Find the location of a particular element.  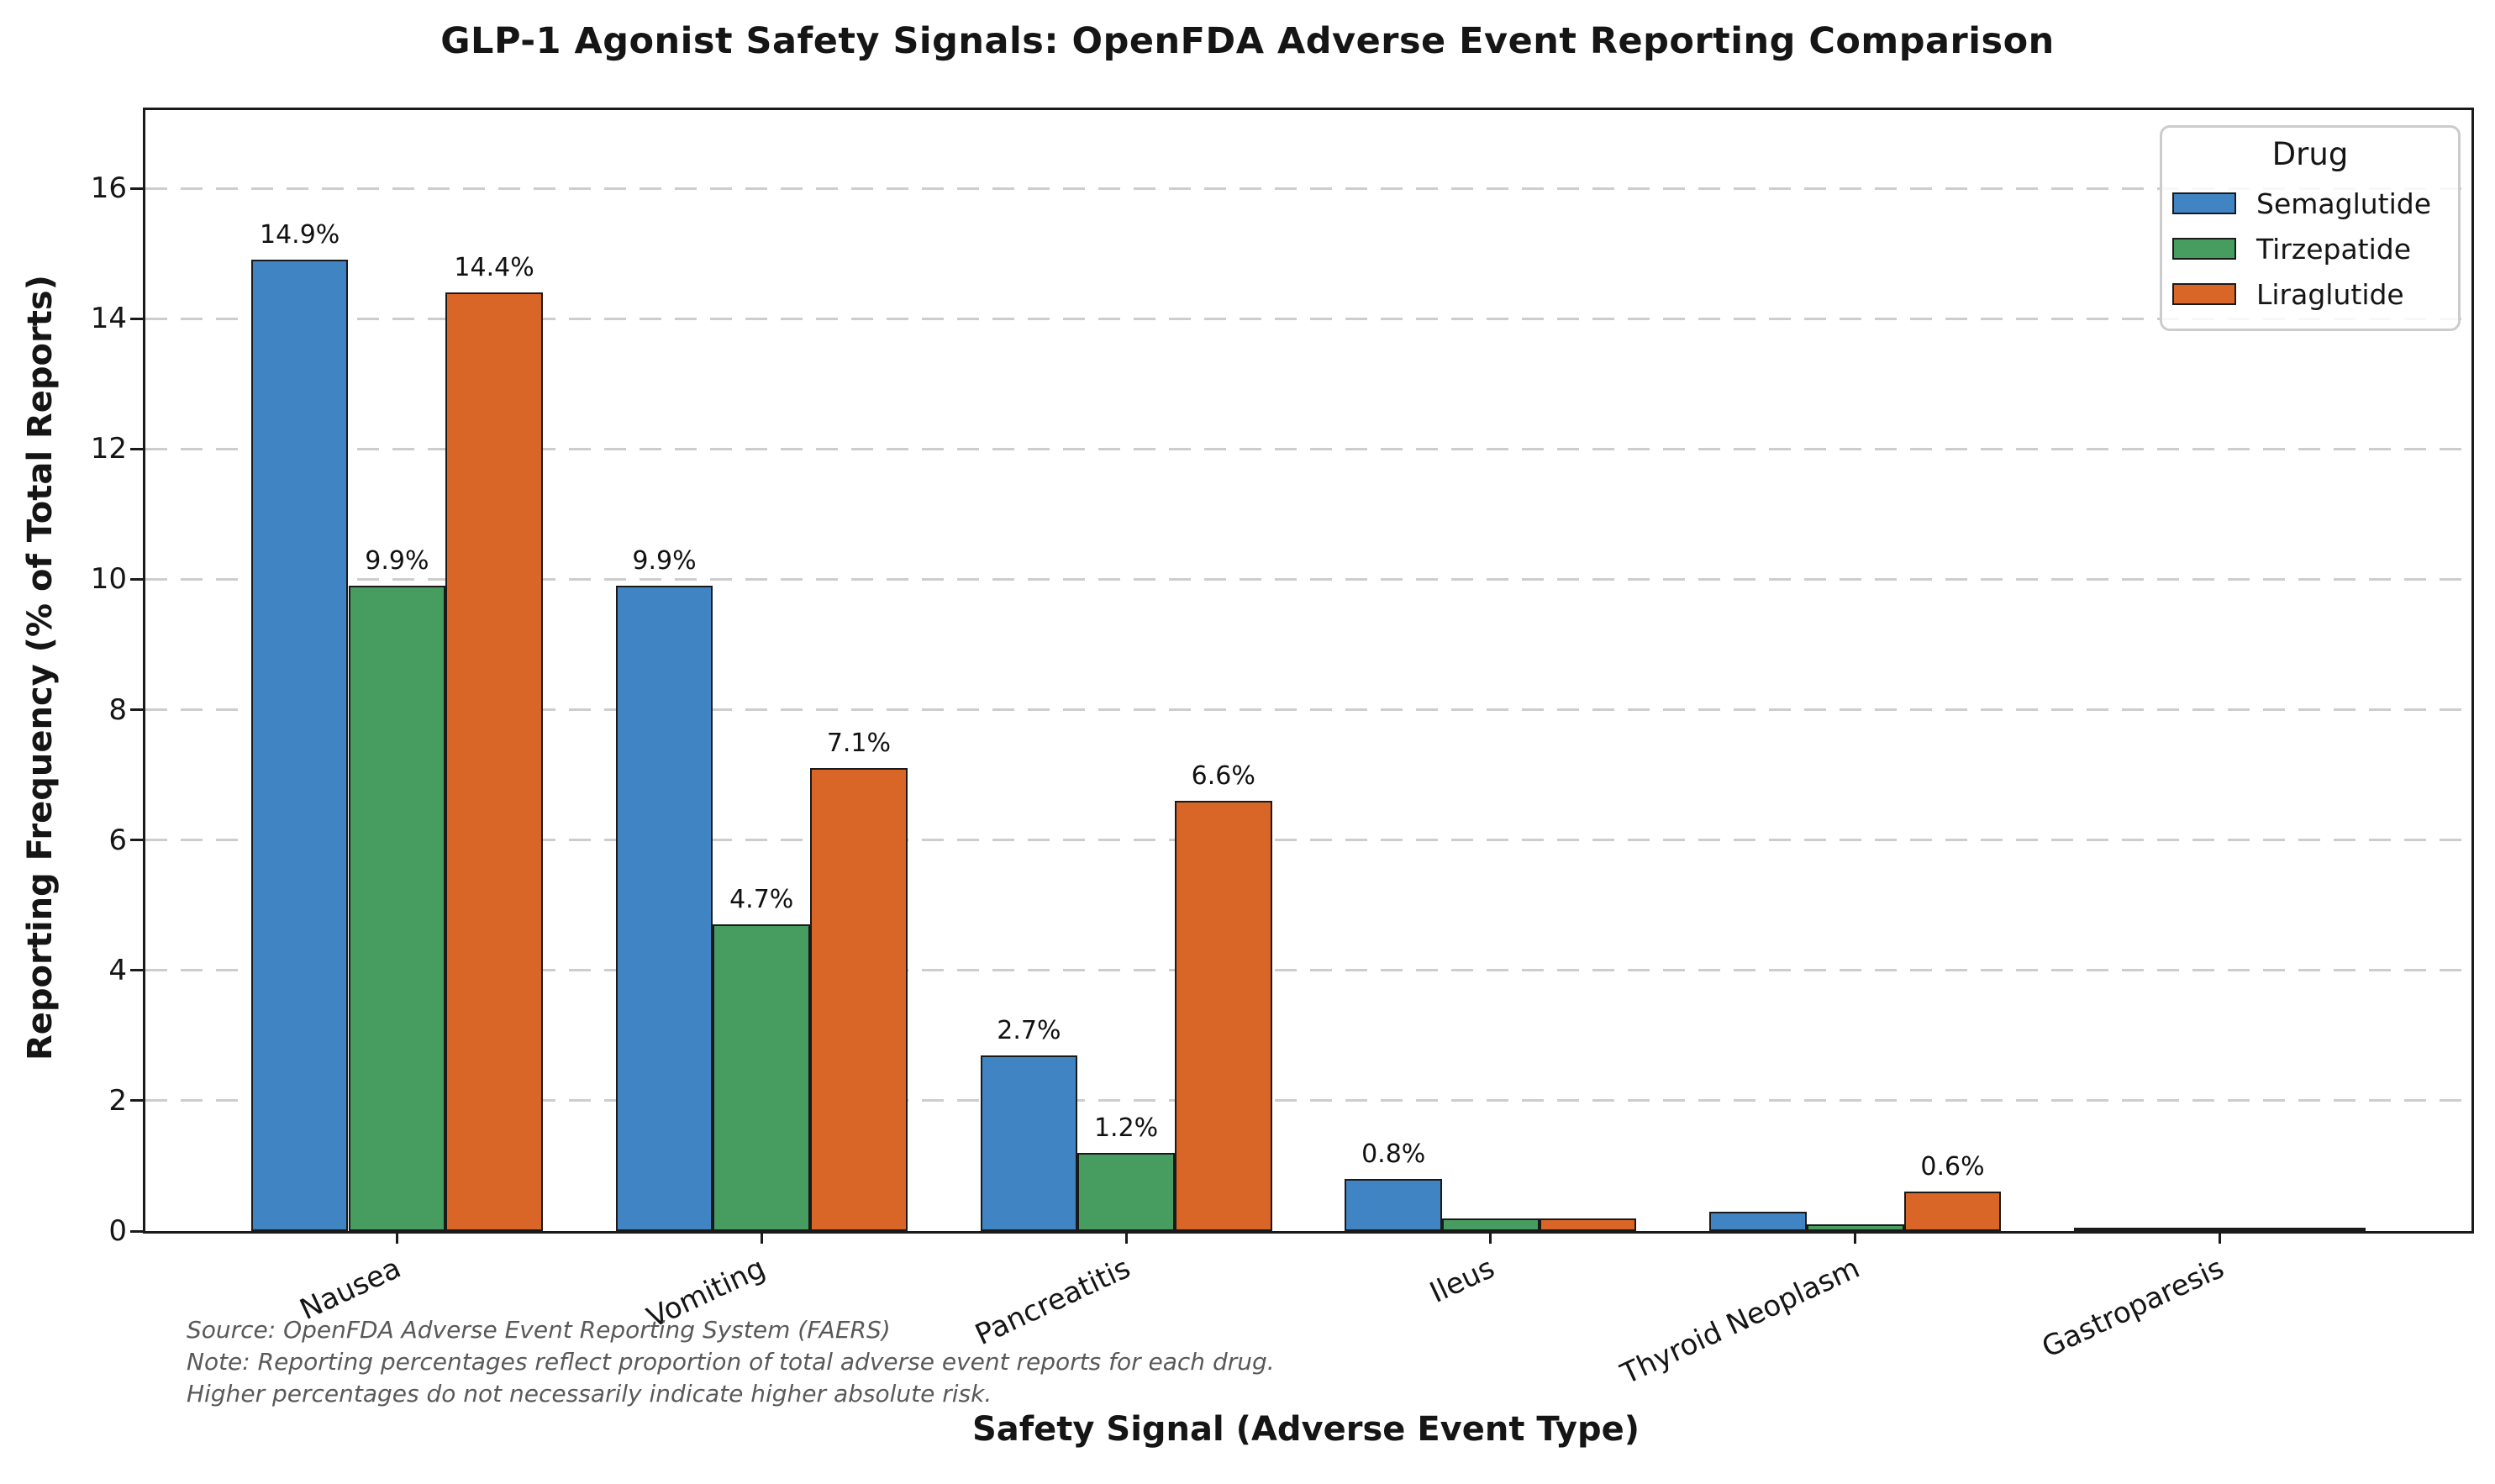

y-tick-label: 0 is located at coordinates (117, 1231).